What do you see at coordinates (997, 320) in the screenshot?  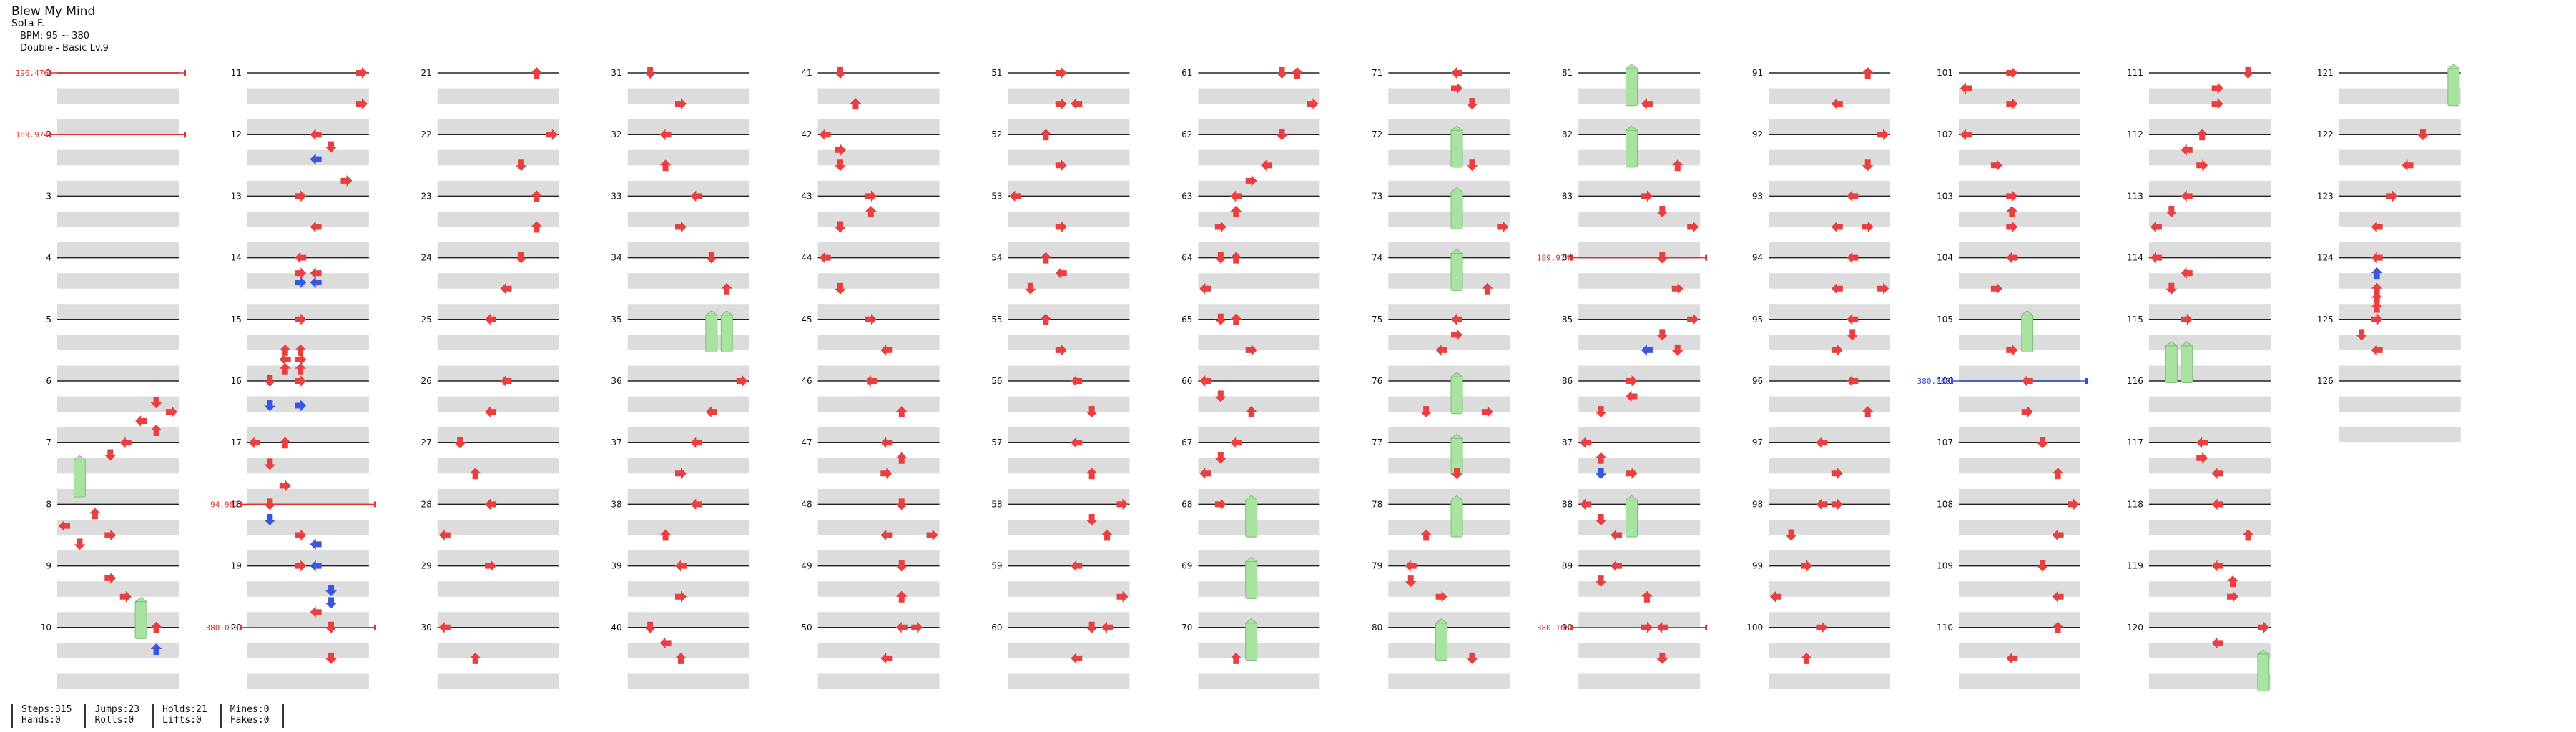 I see `measure-number: 55` at bounding box center [997, 320].